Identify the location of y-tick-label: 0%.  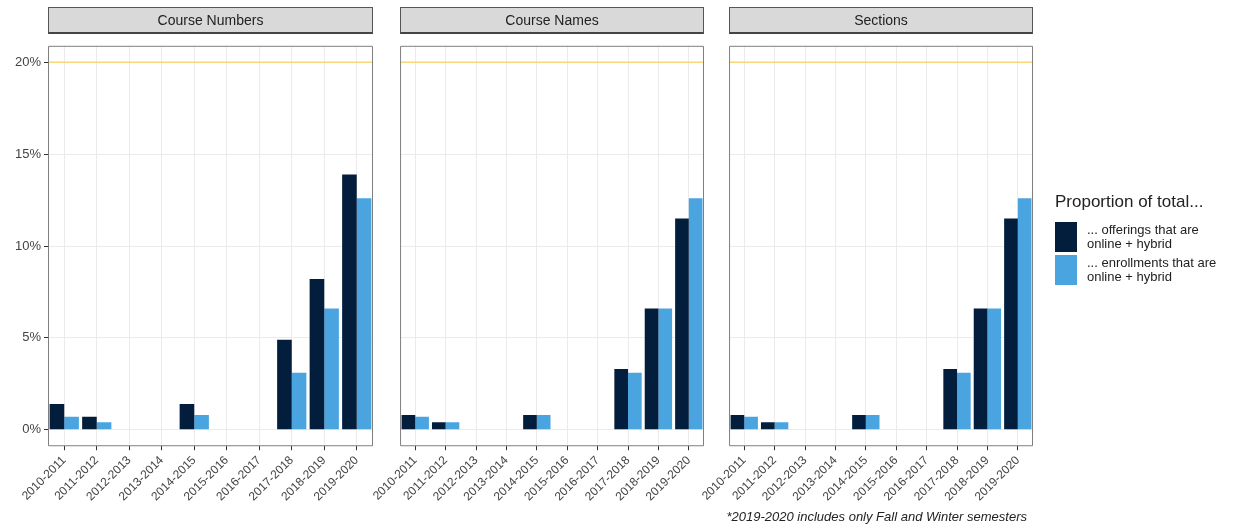
(32, 429).